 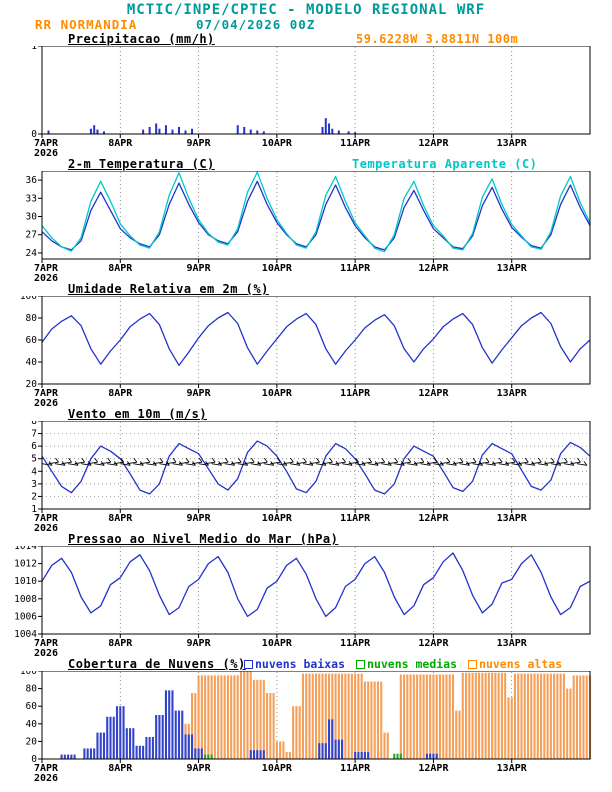 I want to click on panel-title-precipitation: Precipitacao (mm/h), so click(x=141, y=39).